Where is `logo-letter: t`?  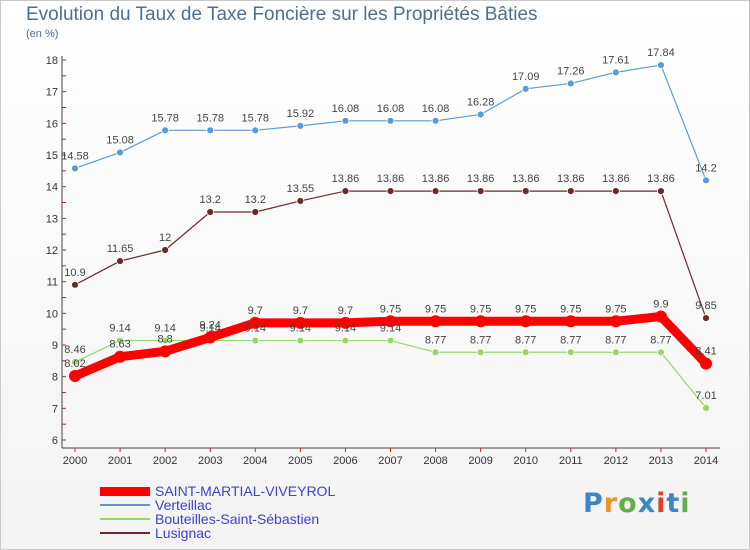
logo-letter: t is located at coordinates (673, 503).